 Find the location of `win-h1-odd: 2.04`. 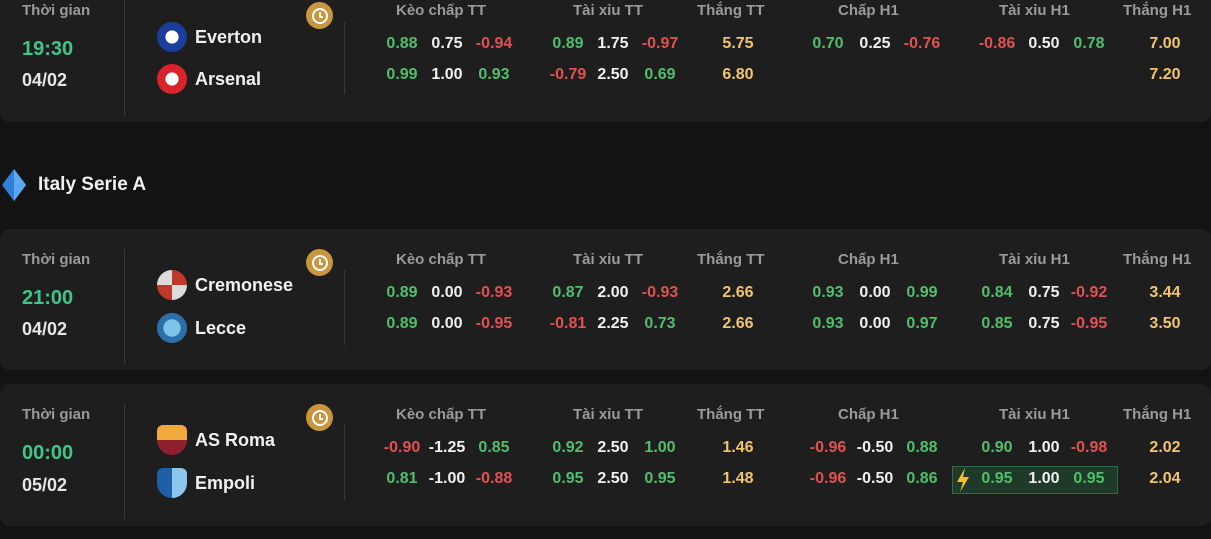

win-h1-odd: 2.04 is located at coordinates (1165, 478).